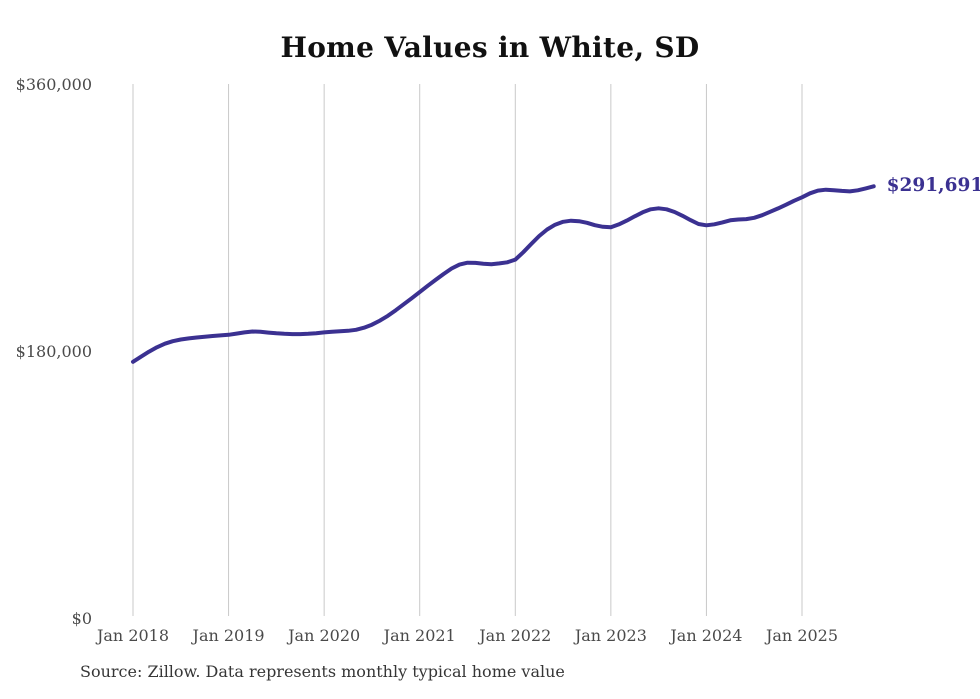  I want to click on y-tick-label: $180,000, so click(53, 351).